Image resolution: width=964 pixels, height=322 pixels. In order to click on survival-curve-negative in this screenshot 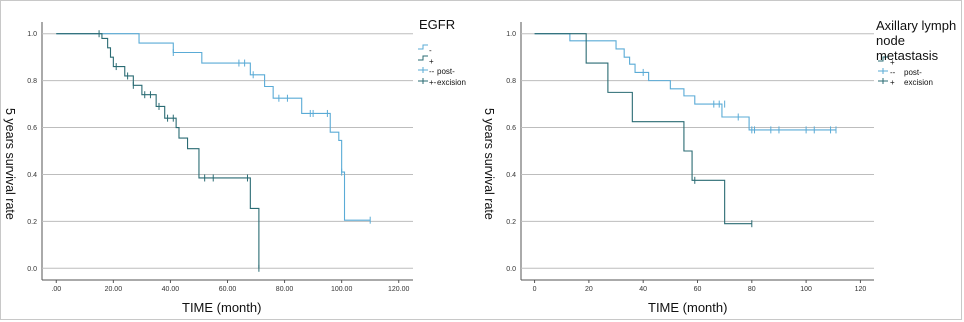, I will do `click(685, 82)`.